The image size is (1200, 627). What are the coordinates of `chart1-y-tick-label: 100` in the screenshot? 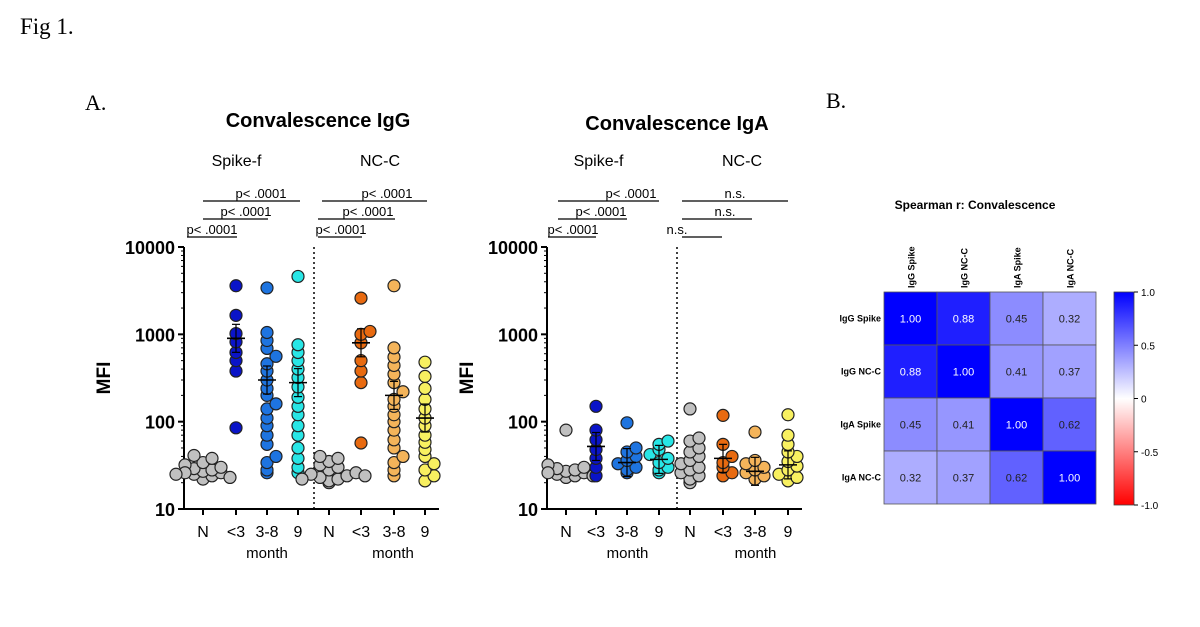 It's located at (160, 423).